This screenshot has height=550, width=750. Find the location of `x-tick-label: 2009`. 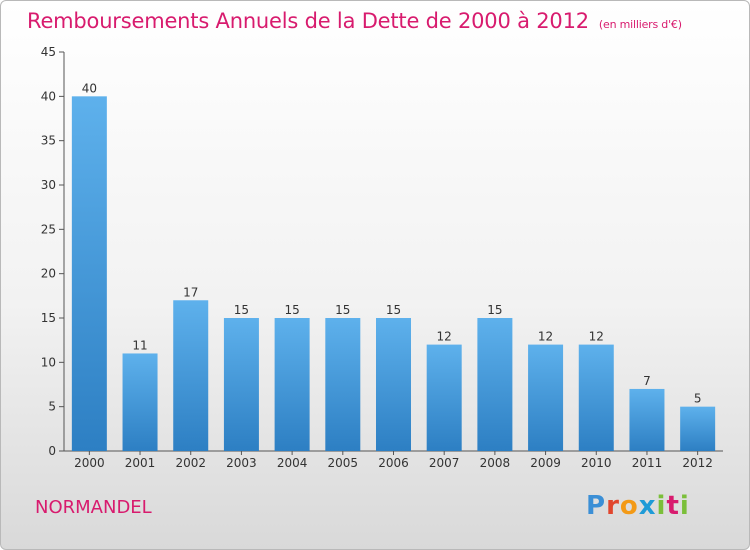

x-tick-label: 2009 is located at coordinates (545, 463).